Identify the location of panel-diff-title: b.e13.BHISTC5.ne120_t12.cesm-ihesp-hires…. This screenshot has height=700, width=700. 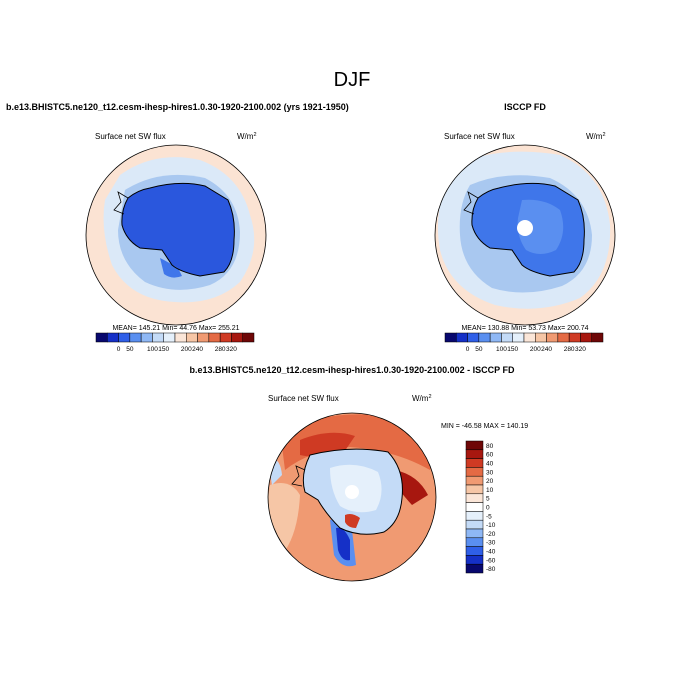
(352, 370).